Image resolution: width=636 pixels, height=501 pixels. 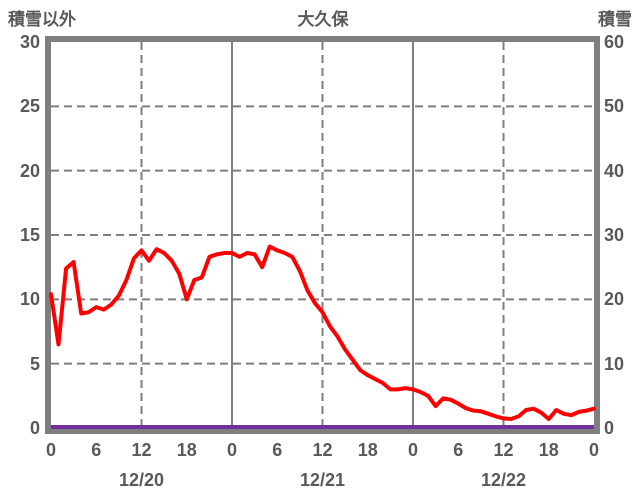 I want to click on date-label: 12/22, so click(x=503, y=480).